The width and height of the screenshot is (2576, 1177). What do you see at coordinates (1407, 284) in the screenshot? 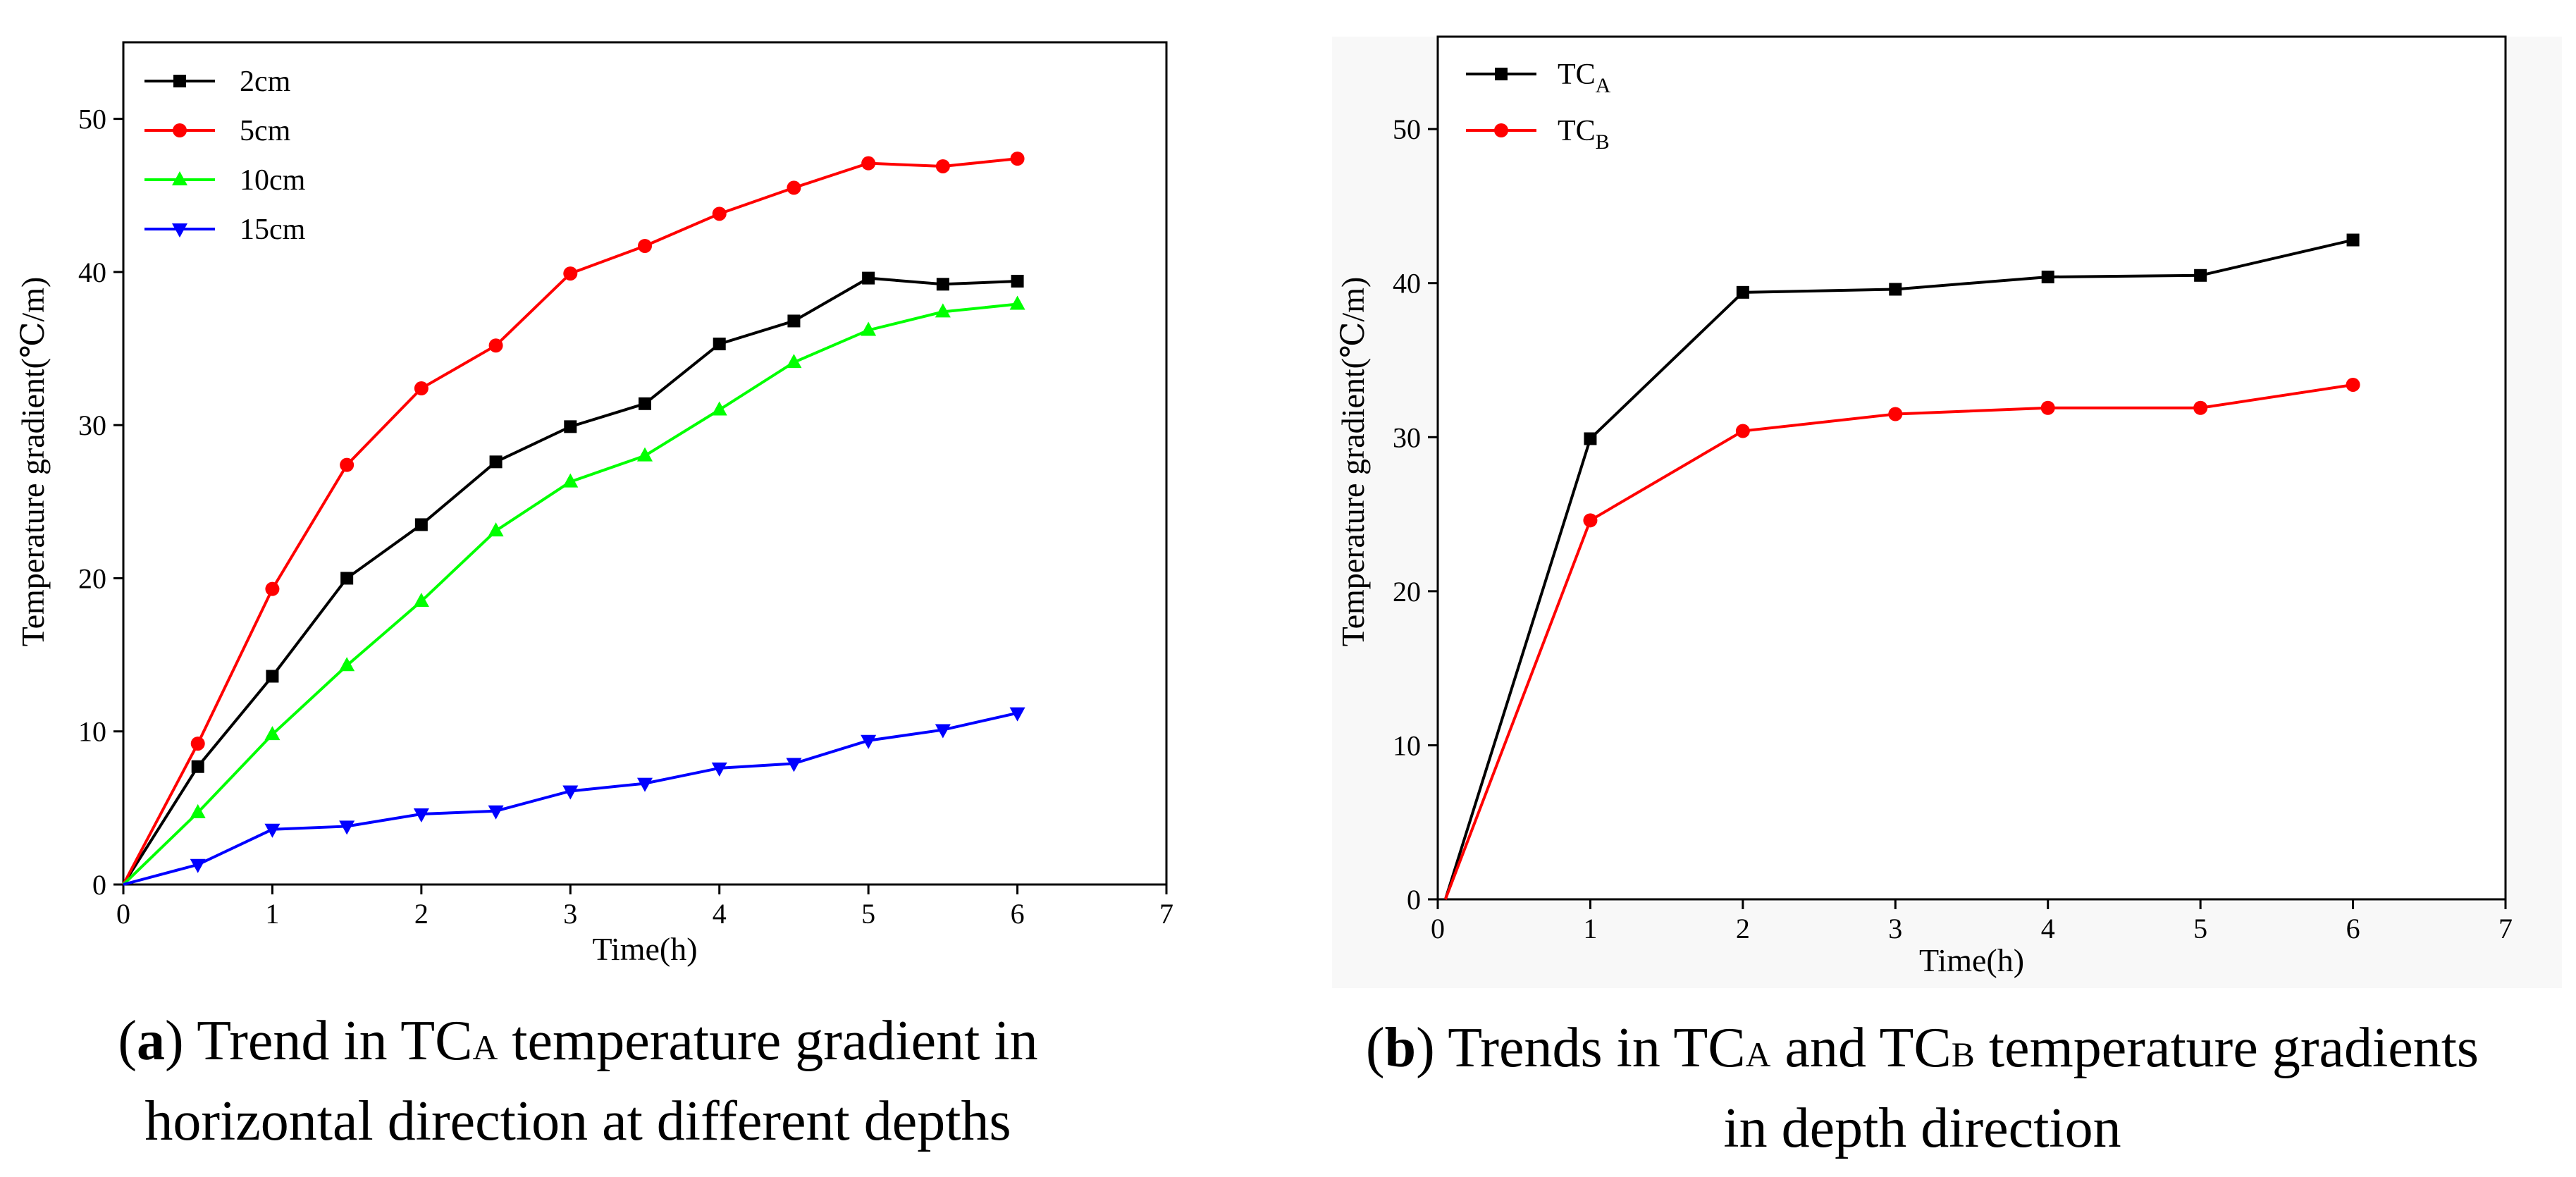
I see `y-tick-label: 40` at bounding box center [1407, 284].